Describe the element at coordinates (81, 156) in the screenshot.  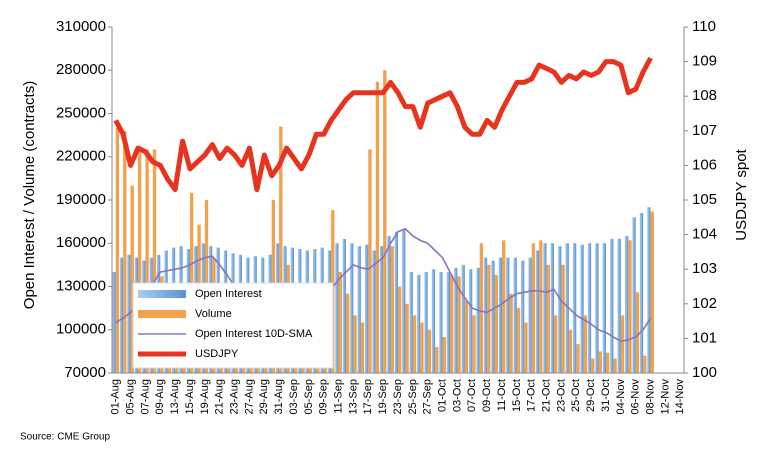
I see `y-tick-label: 220000` at that location.